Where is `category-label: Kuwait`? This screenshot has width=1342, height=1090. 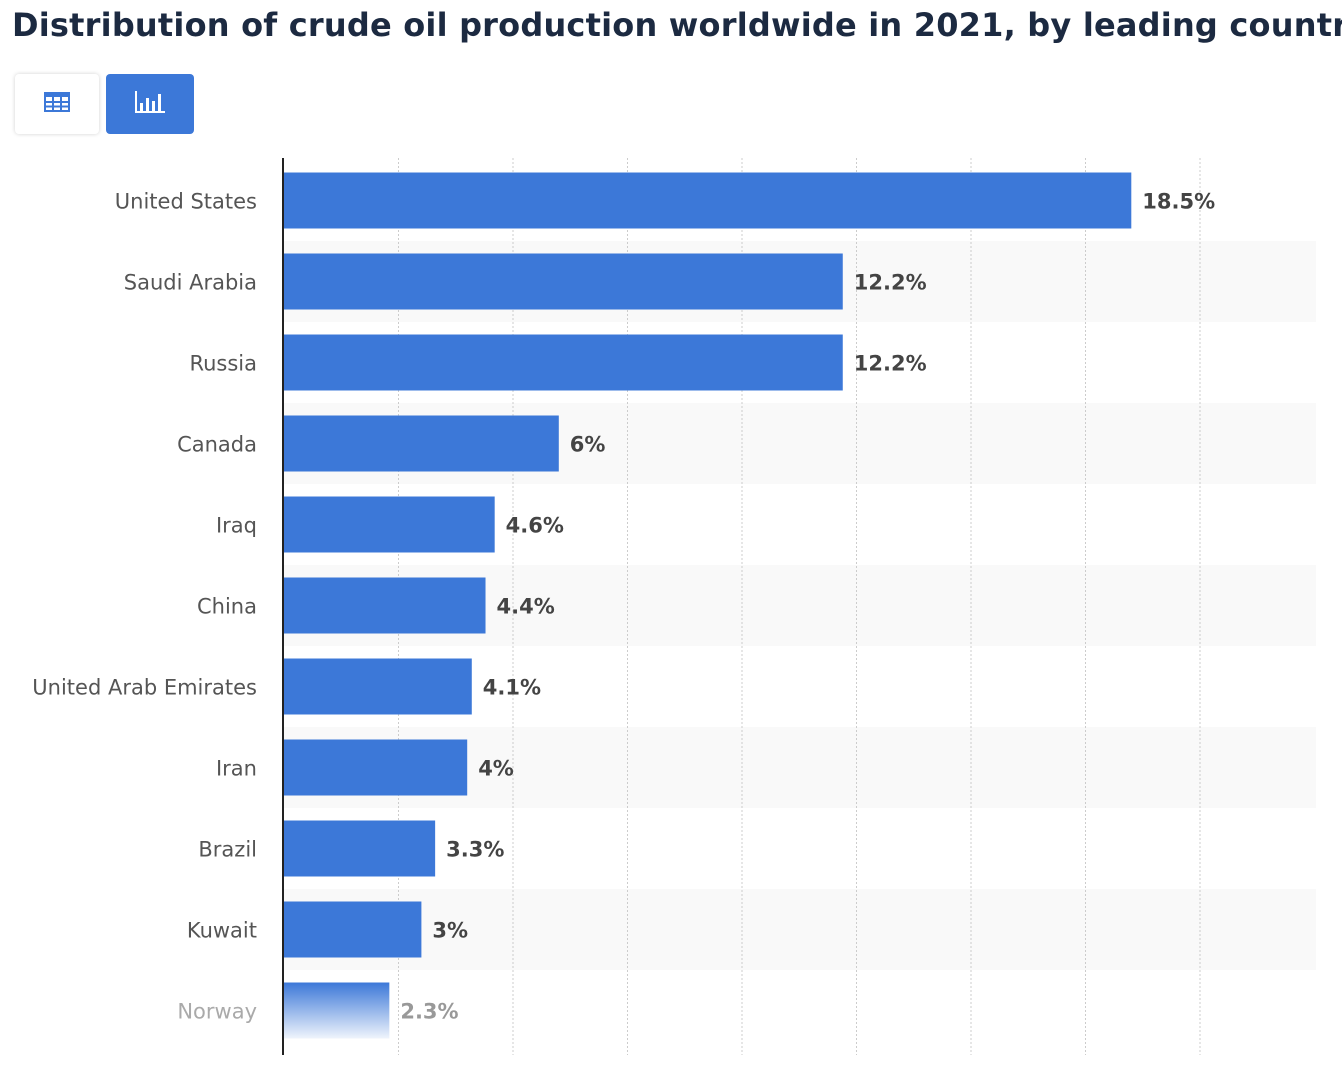 category-label: Kuwait is located at coordinates (222, 931).